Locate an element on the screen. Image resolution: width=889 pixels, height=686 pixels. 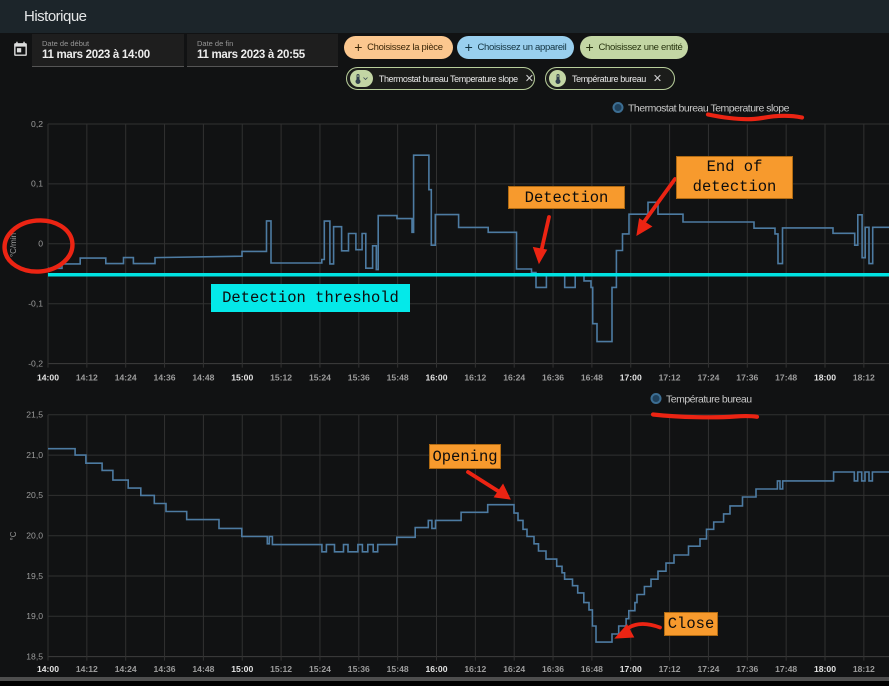
svg-text: -0,1 is located at coordinates (35, 304).